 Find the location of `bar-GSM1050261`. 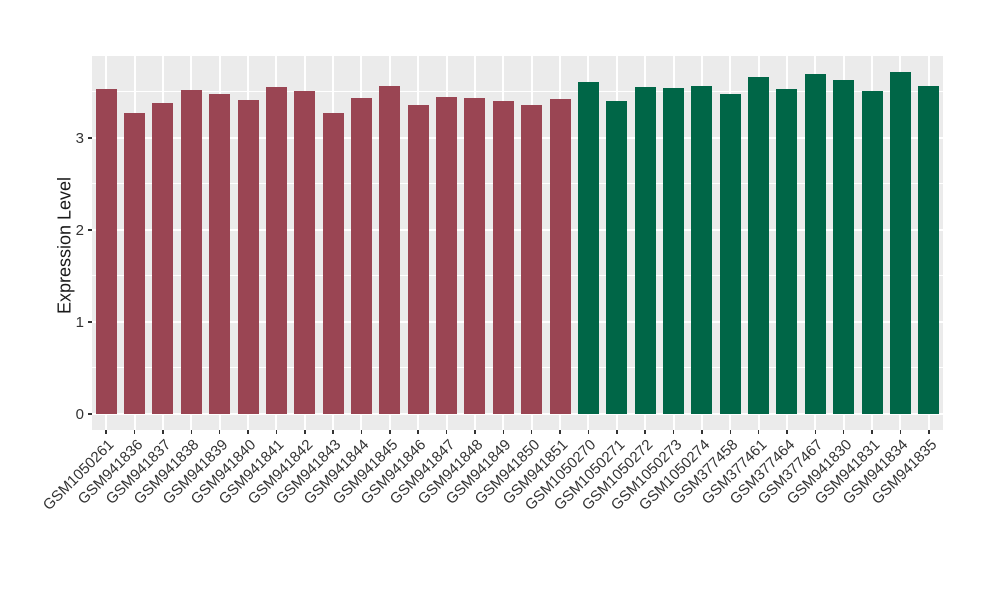

bar-GSM1050261 is located at coordinates (106, 251).